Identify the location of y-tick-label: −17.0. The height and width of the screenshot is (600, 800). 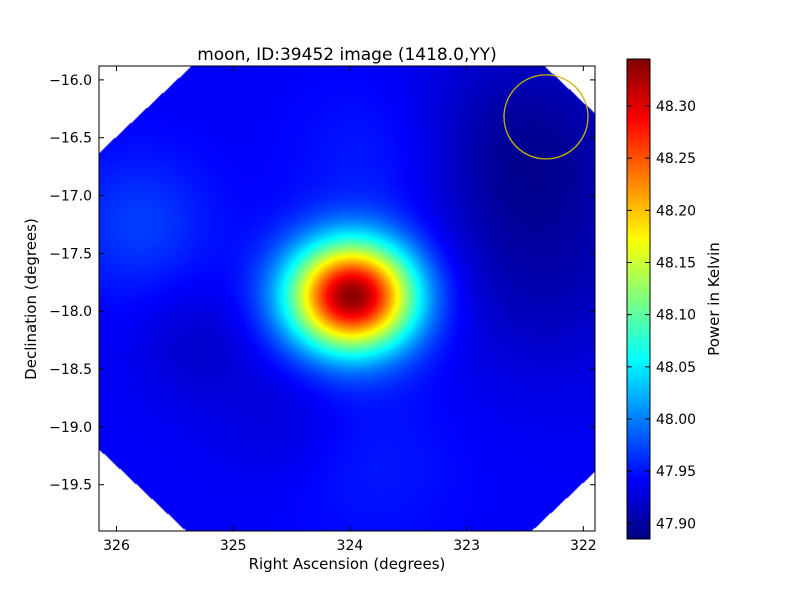
(70, 197).